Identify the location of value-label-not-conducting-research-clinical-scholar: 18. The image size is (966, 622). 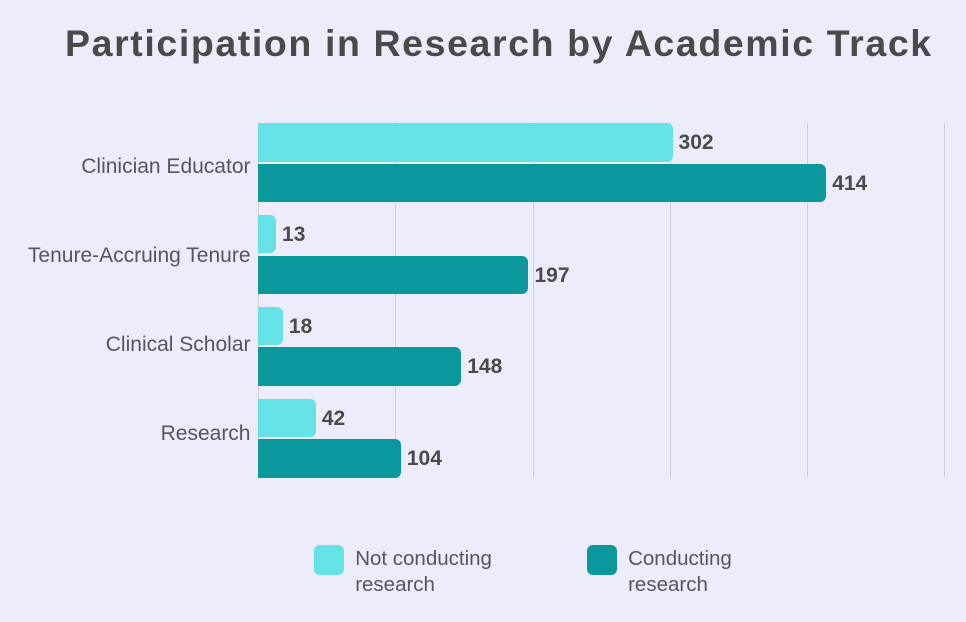
(300, 326).